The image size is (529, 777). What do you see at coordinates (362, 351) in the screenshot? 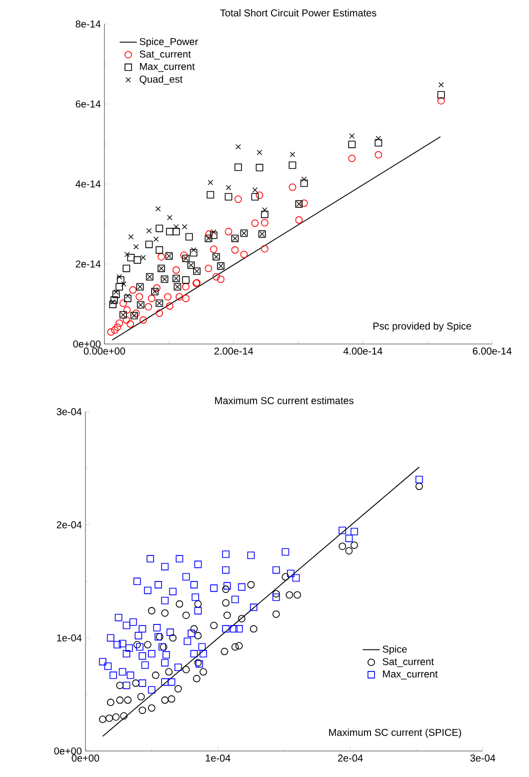
I see `x-tick-label: 4.00e-14` at bounding box center [362, 351].